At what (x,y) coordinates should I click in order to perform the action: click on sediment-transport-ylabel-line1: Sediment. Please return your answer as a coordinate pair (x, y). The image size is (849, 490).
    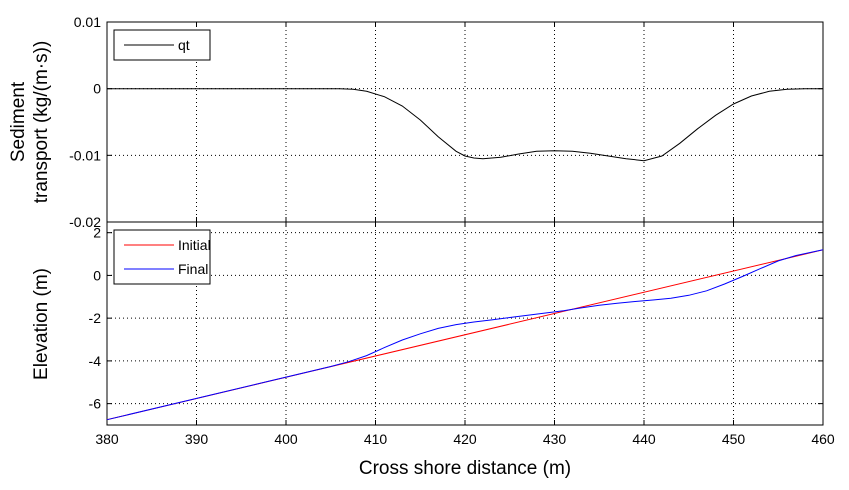
    Looking at the image, I should click on (18, 121).